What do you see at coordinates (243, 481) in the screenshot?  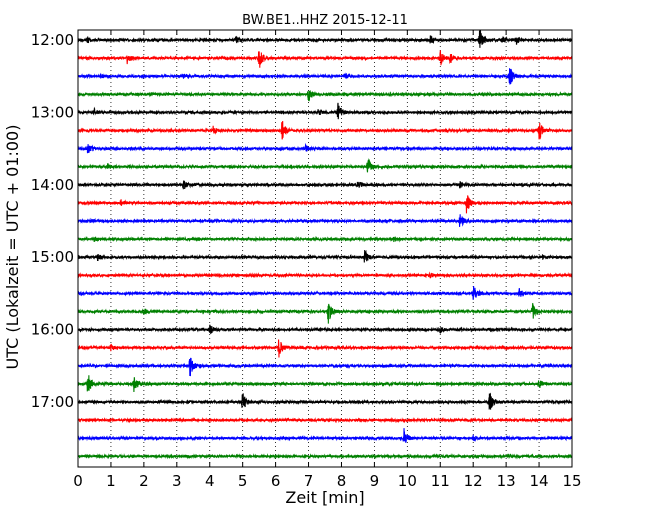 I see `x-tick-label: 5` at bounding box center [243, 481].